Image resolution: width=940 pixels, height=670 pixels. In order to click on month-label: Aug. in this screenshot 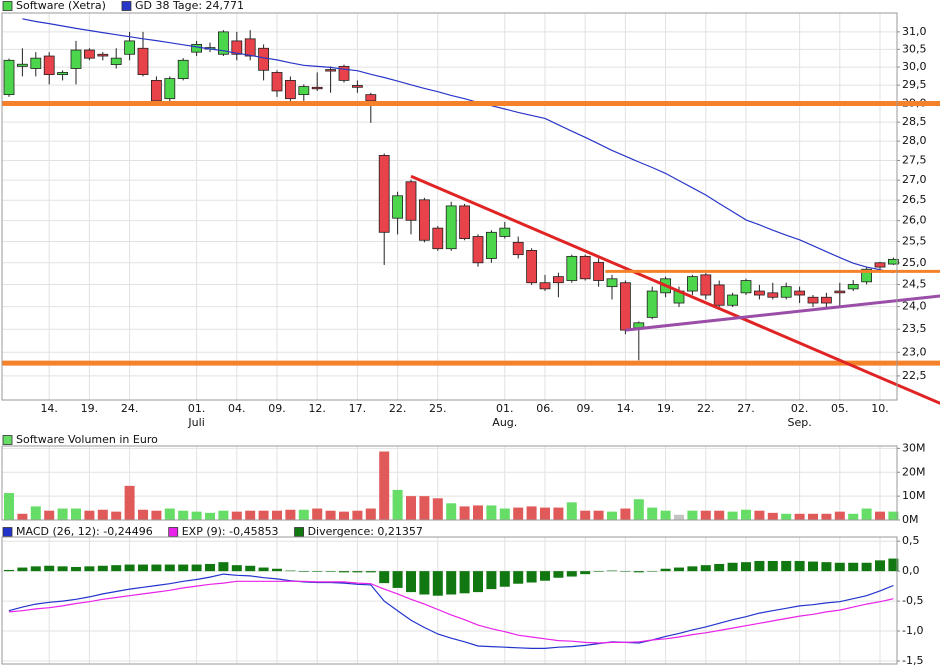, I will do `click(504, 422)`.